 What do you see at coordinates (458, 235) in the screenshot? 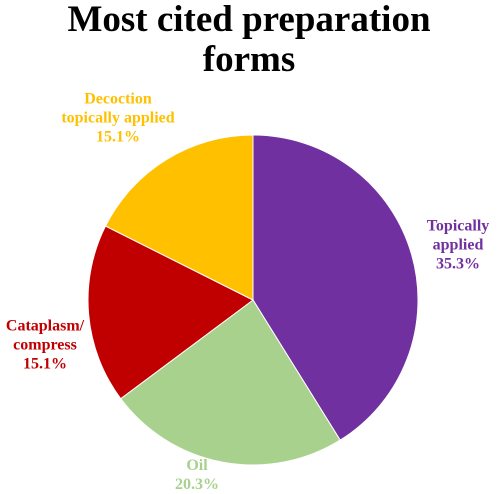
I see `category-label: Topically applied` at bounding box center [458, 235].